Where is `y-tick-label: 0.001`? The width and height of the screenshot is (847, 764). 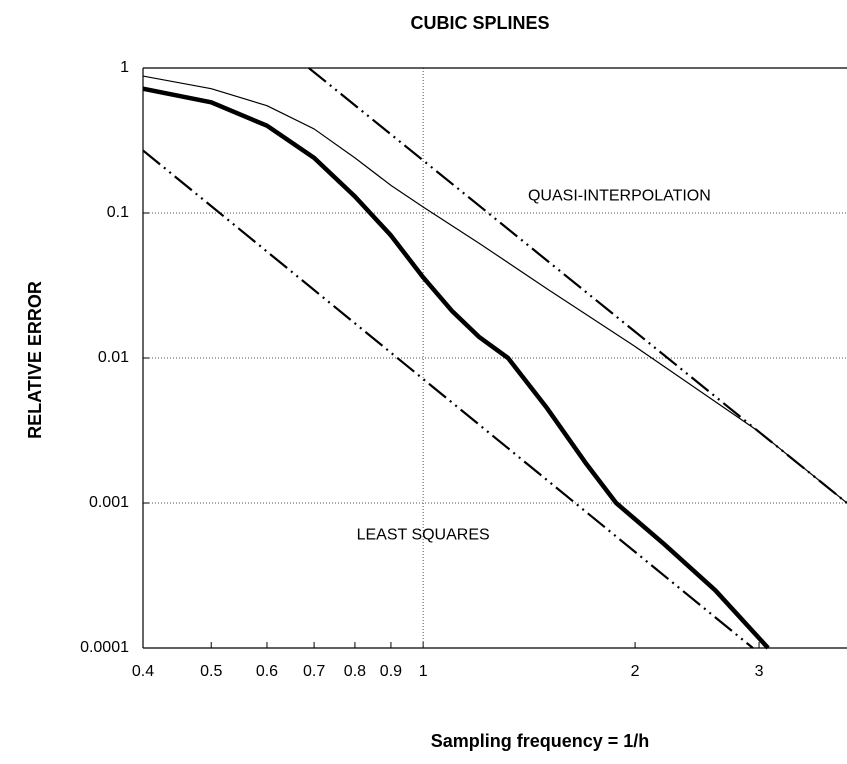
y-tick-label: 0.001 is located at coordinates (109, 502).